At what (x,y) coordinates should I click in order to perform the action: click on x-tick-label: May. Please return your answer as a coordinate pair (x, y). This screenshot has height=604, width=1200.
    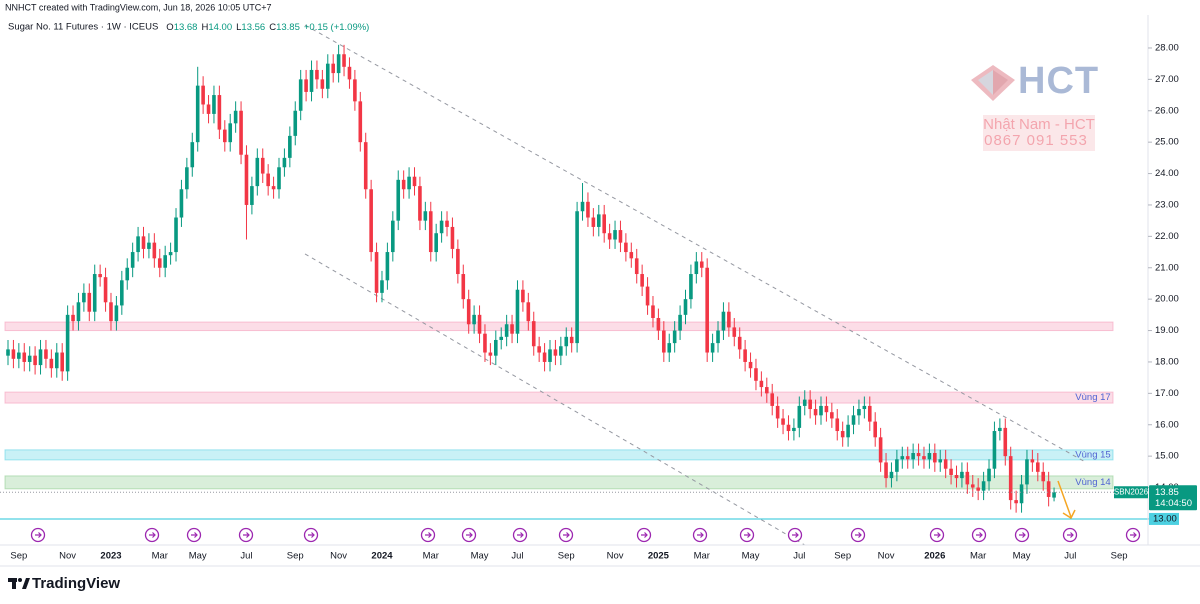
    Looking at the image, I should click on (1022, 556).